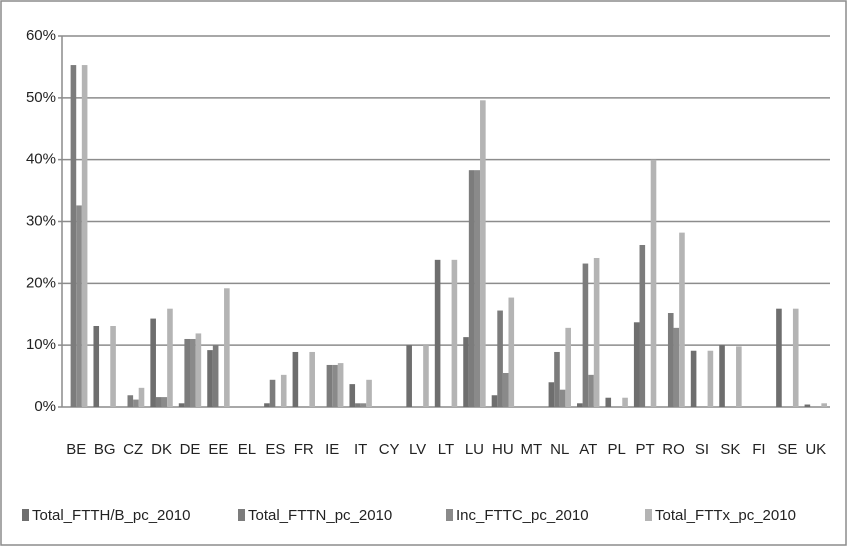 This screenshot has width=847, height=546. Describe the element at coordinates (105, 449) in the screenshot. I see `x-tick-label: BG` at that location.